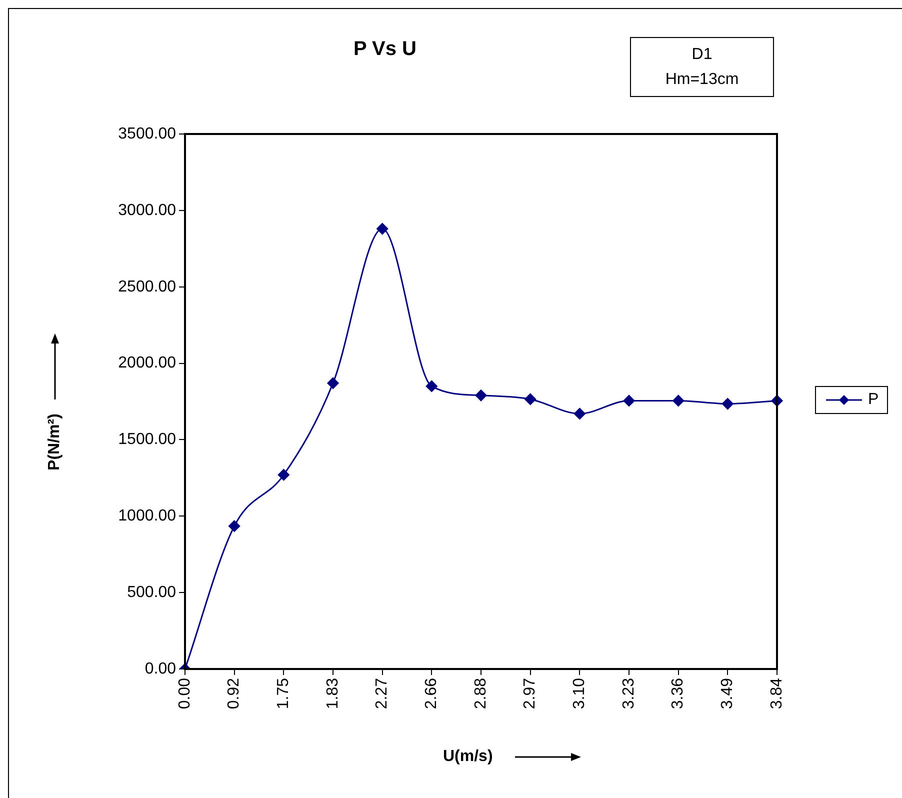  Describe the element at coordinates (147, 210) in the screenshot. I see `y-tick-label: 3000.00` at that location.